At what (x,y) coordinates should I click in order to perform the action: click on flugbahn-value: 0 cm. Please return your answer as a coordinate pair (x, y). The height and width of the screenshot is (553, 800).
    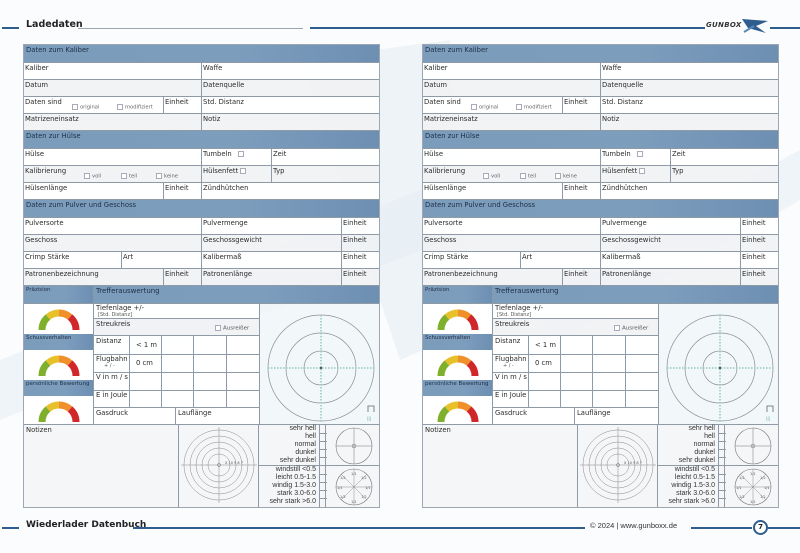
    Looking at the image, I should click on (543, 363).